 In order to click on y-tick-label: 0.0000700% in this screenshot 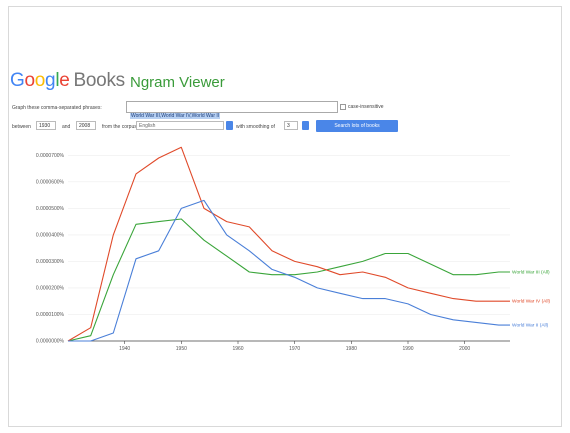, I will do `click(50, 156)`.